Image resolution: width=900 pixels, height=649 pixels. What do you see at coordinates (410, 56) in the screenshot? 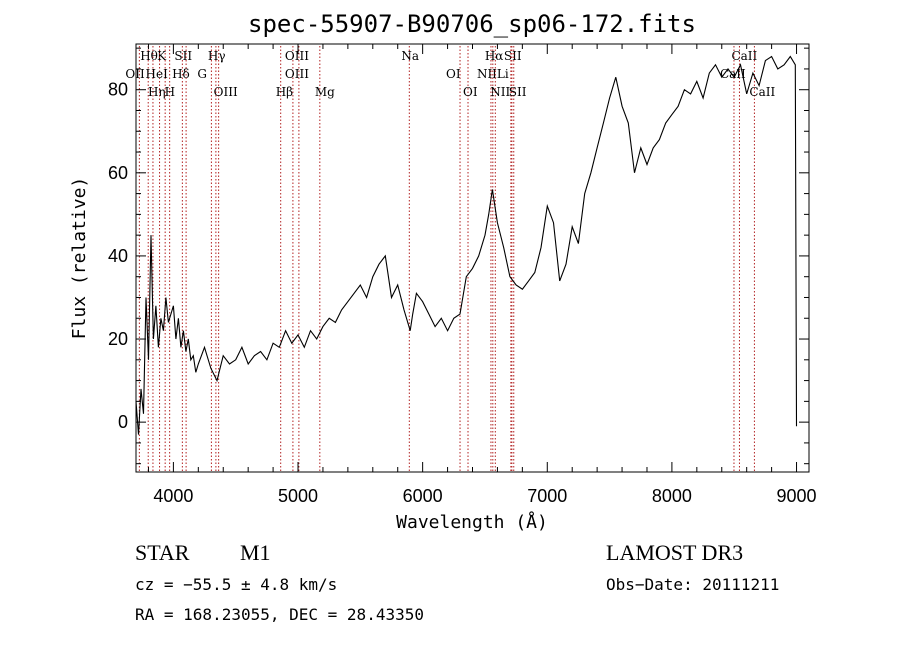
I see `spectral-line-label: Na` at bounding box center [410, 56].